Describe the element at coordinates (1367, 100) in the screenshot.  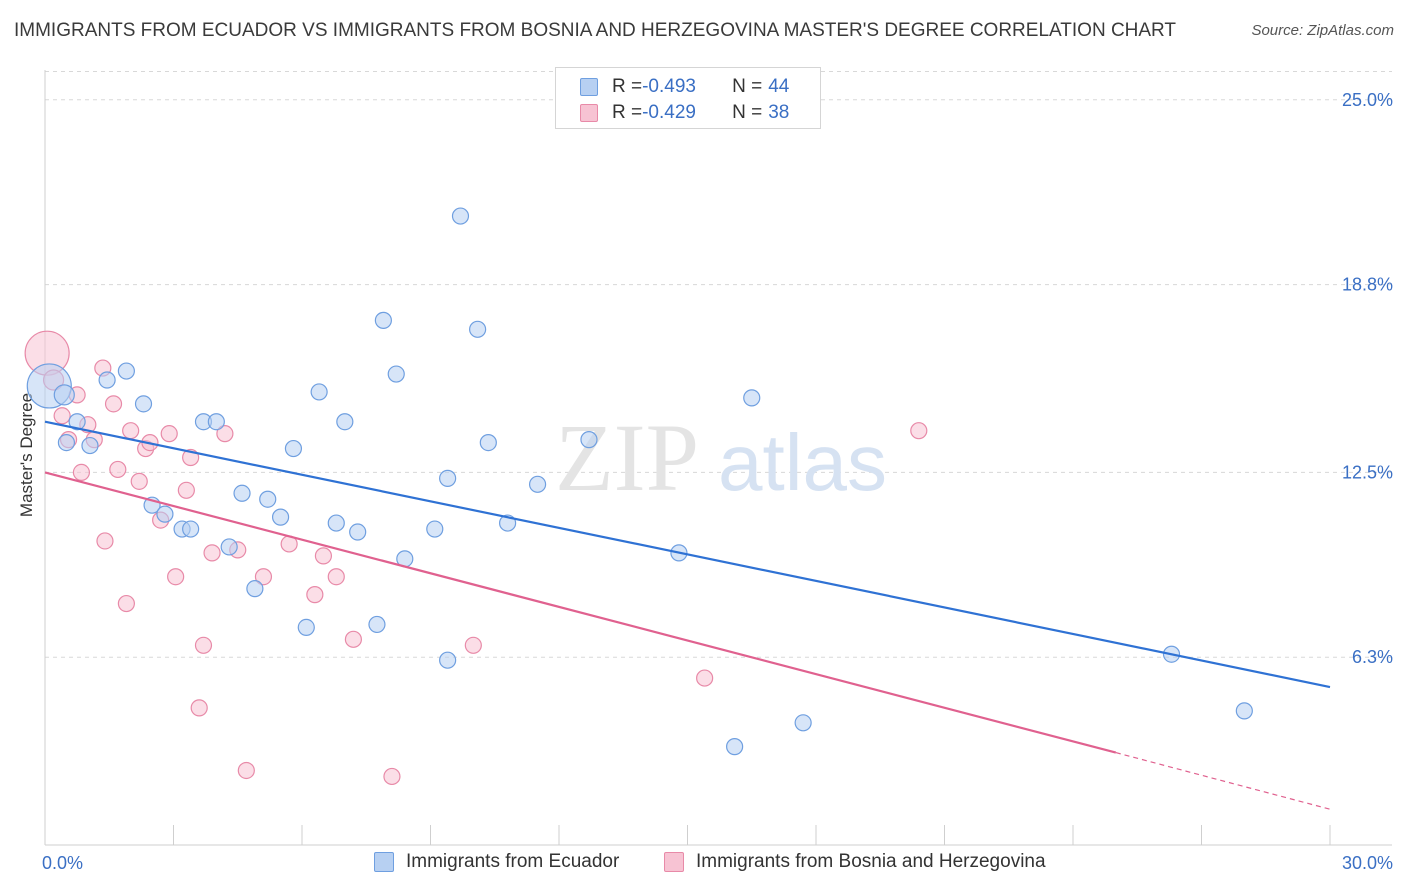
I see `y-tick-label: 25.0%` at that location.